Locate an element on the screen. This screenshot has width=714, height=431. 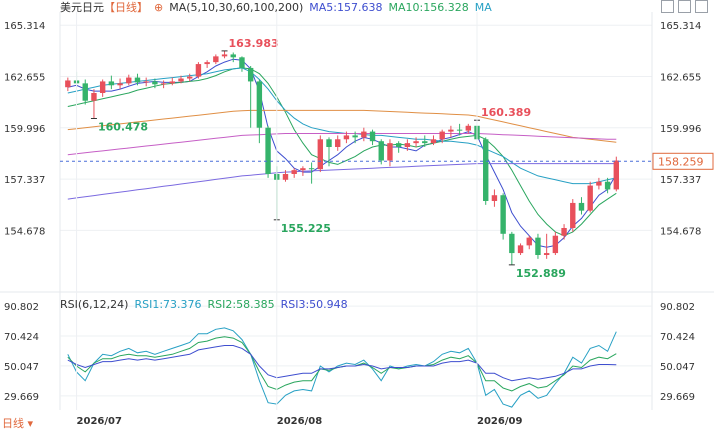
ma-line-ma100 is located at coordinates (342, 144).